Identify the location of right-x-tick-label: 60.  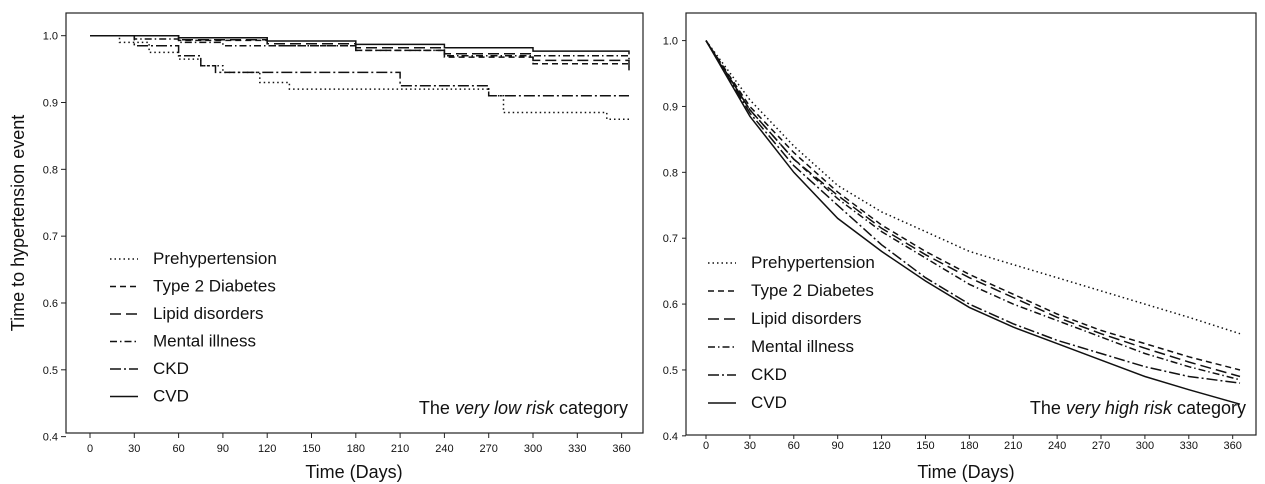
(794, 446).